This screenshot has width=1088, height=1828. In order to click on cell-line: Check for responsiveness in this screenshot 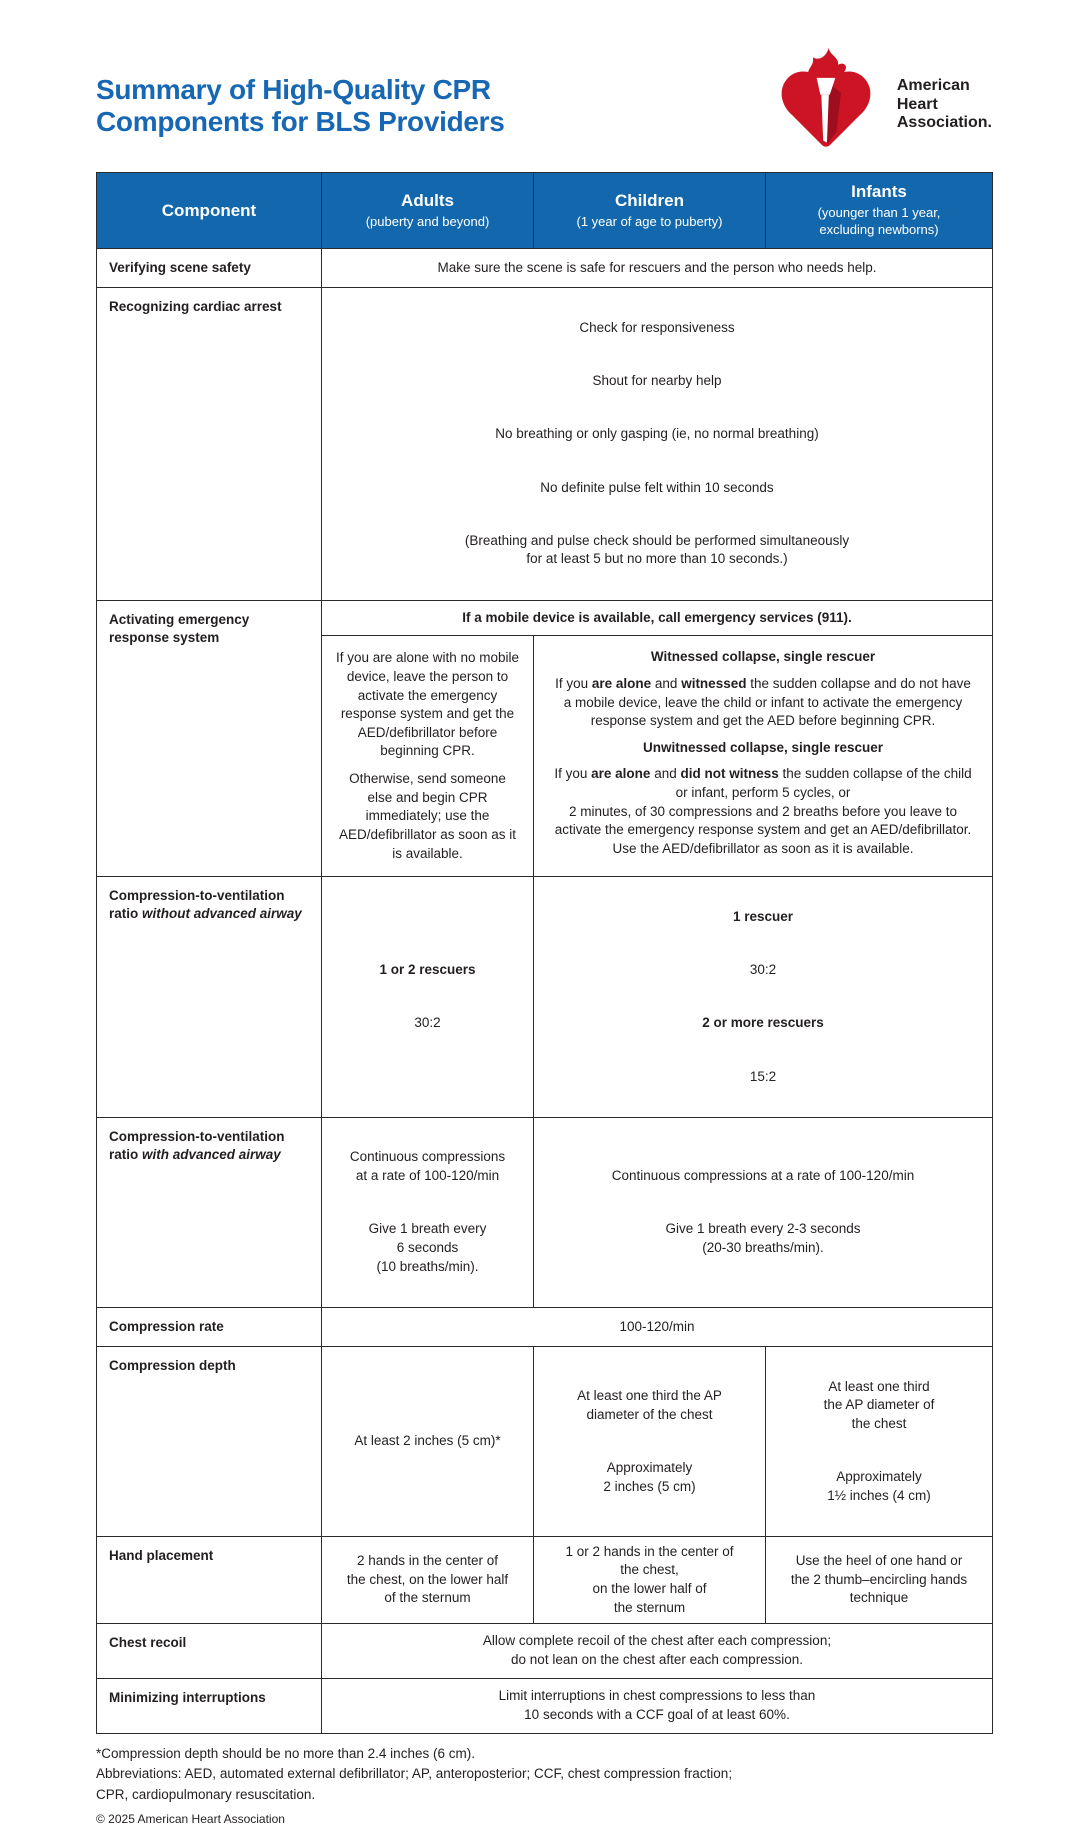, I will do `click(657, 327)`.